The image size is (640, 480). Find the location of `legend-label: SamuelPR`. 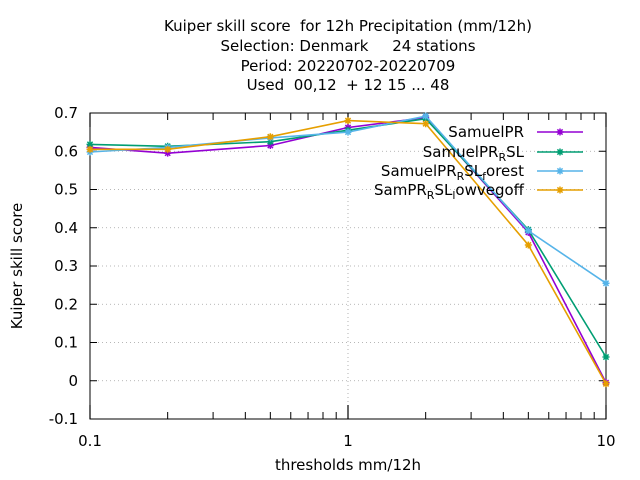

legend-label: SamuelPR is located at coordinates (486, 132).